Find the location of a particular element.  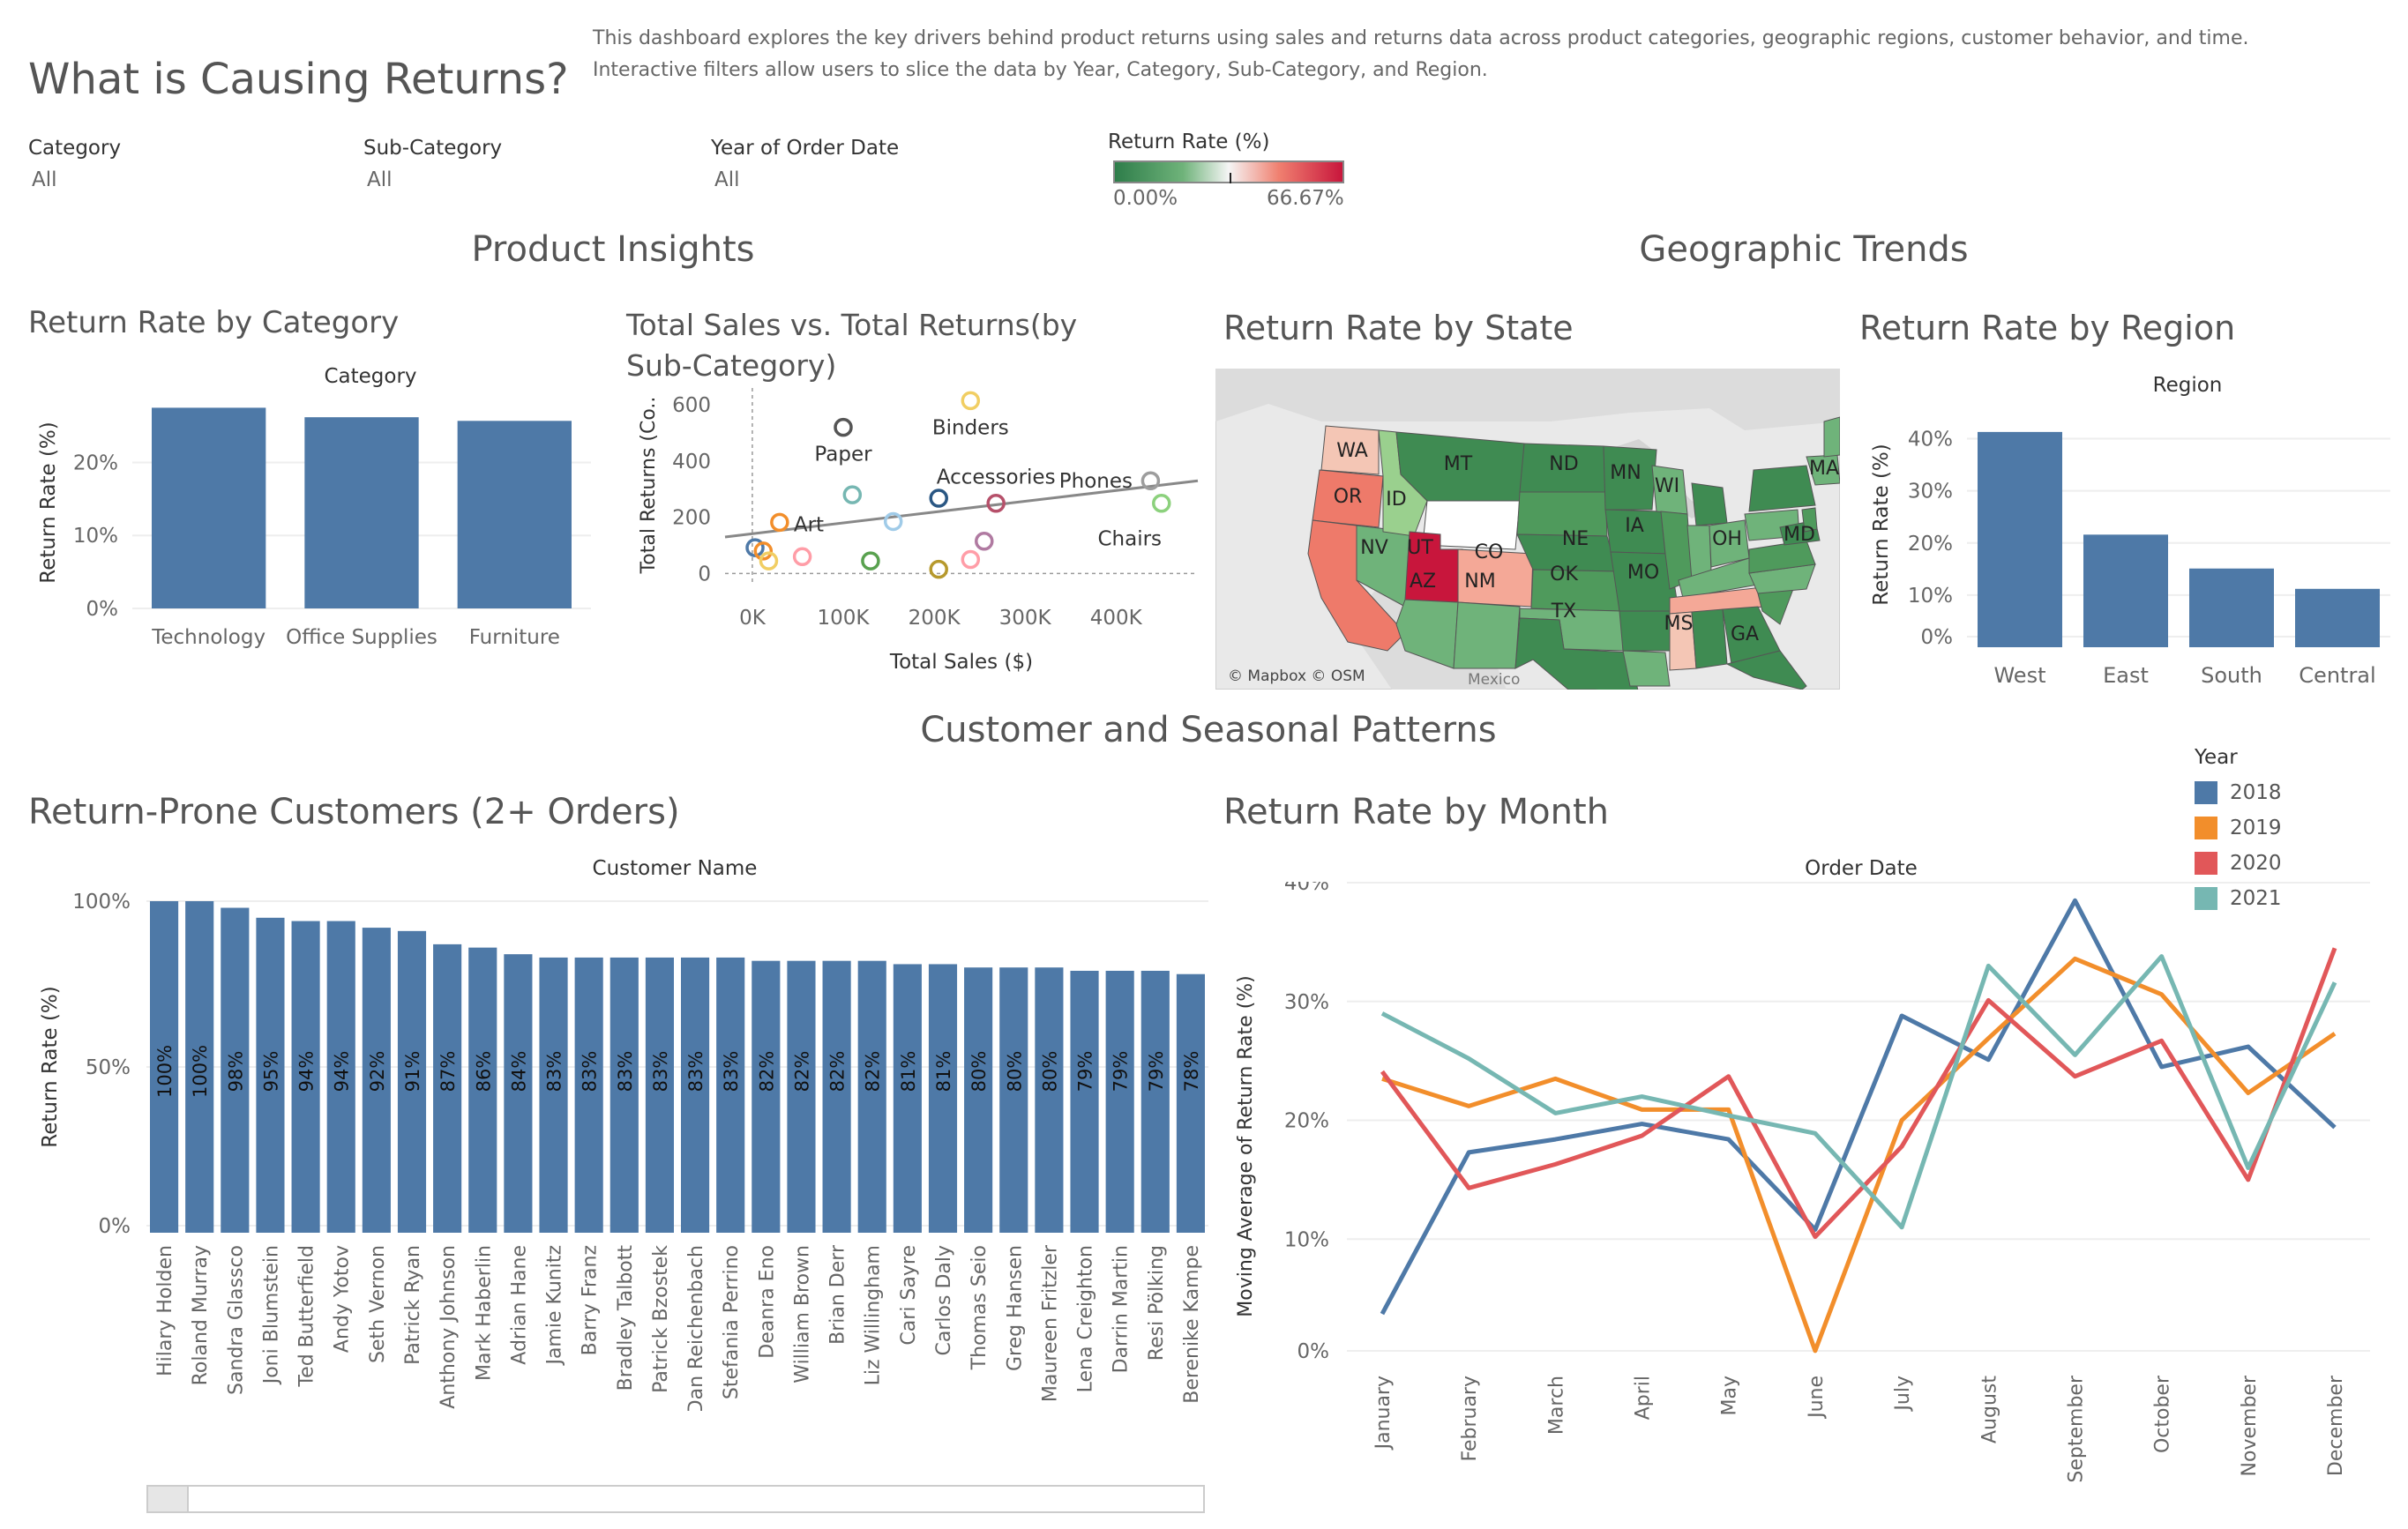

series-line-2021 is located at coordinates (1858, 1092).